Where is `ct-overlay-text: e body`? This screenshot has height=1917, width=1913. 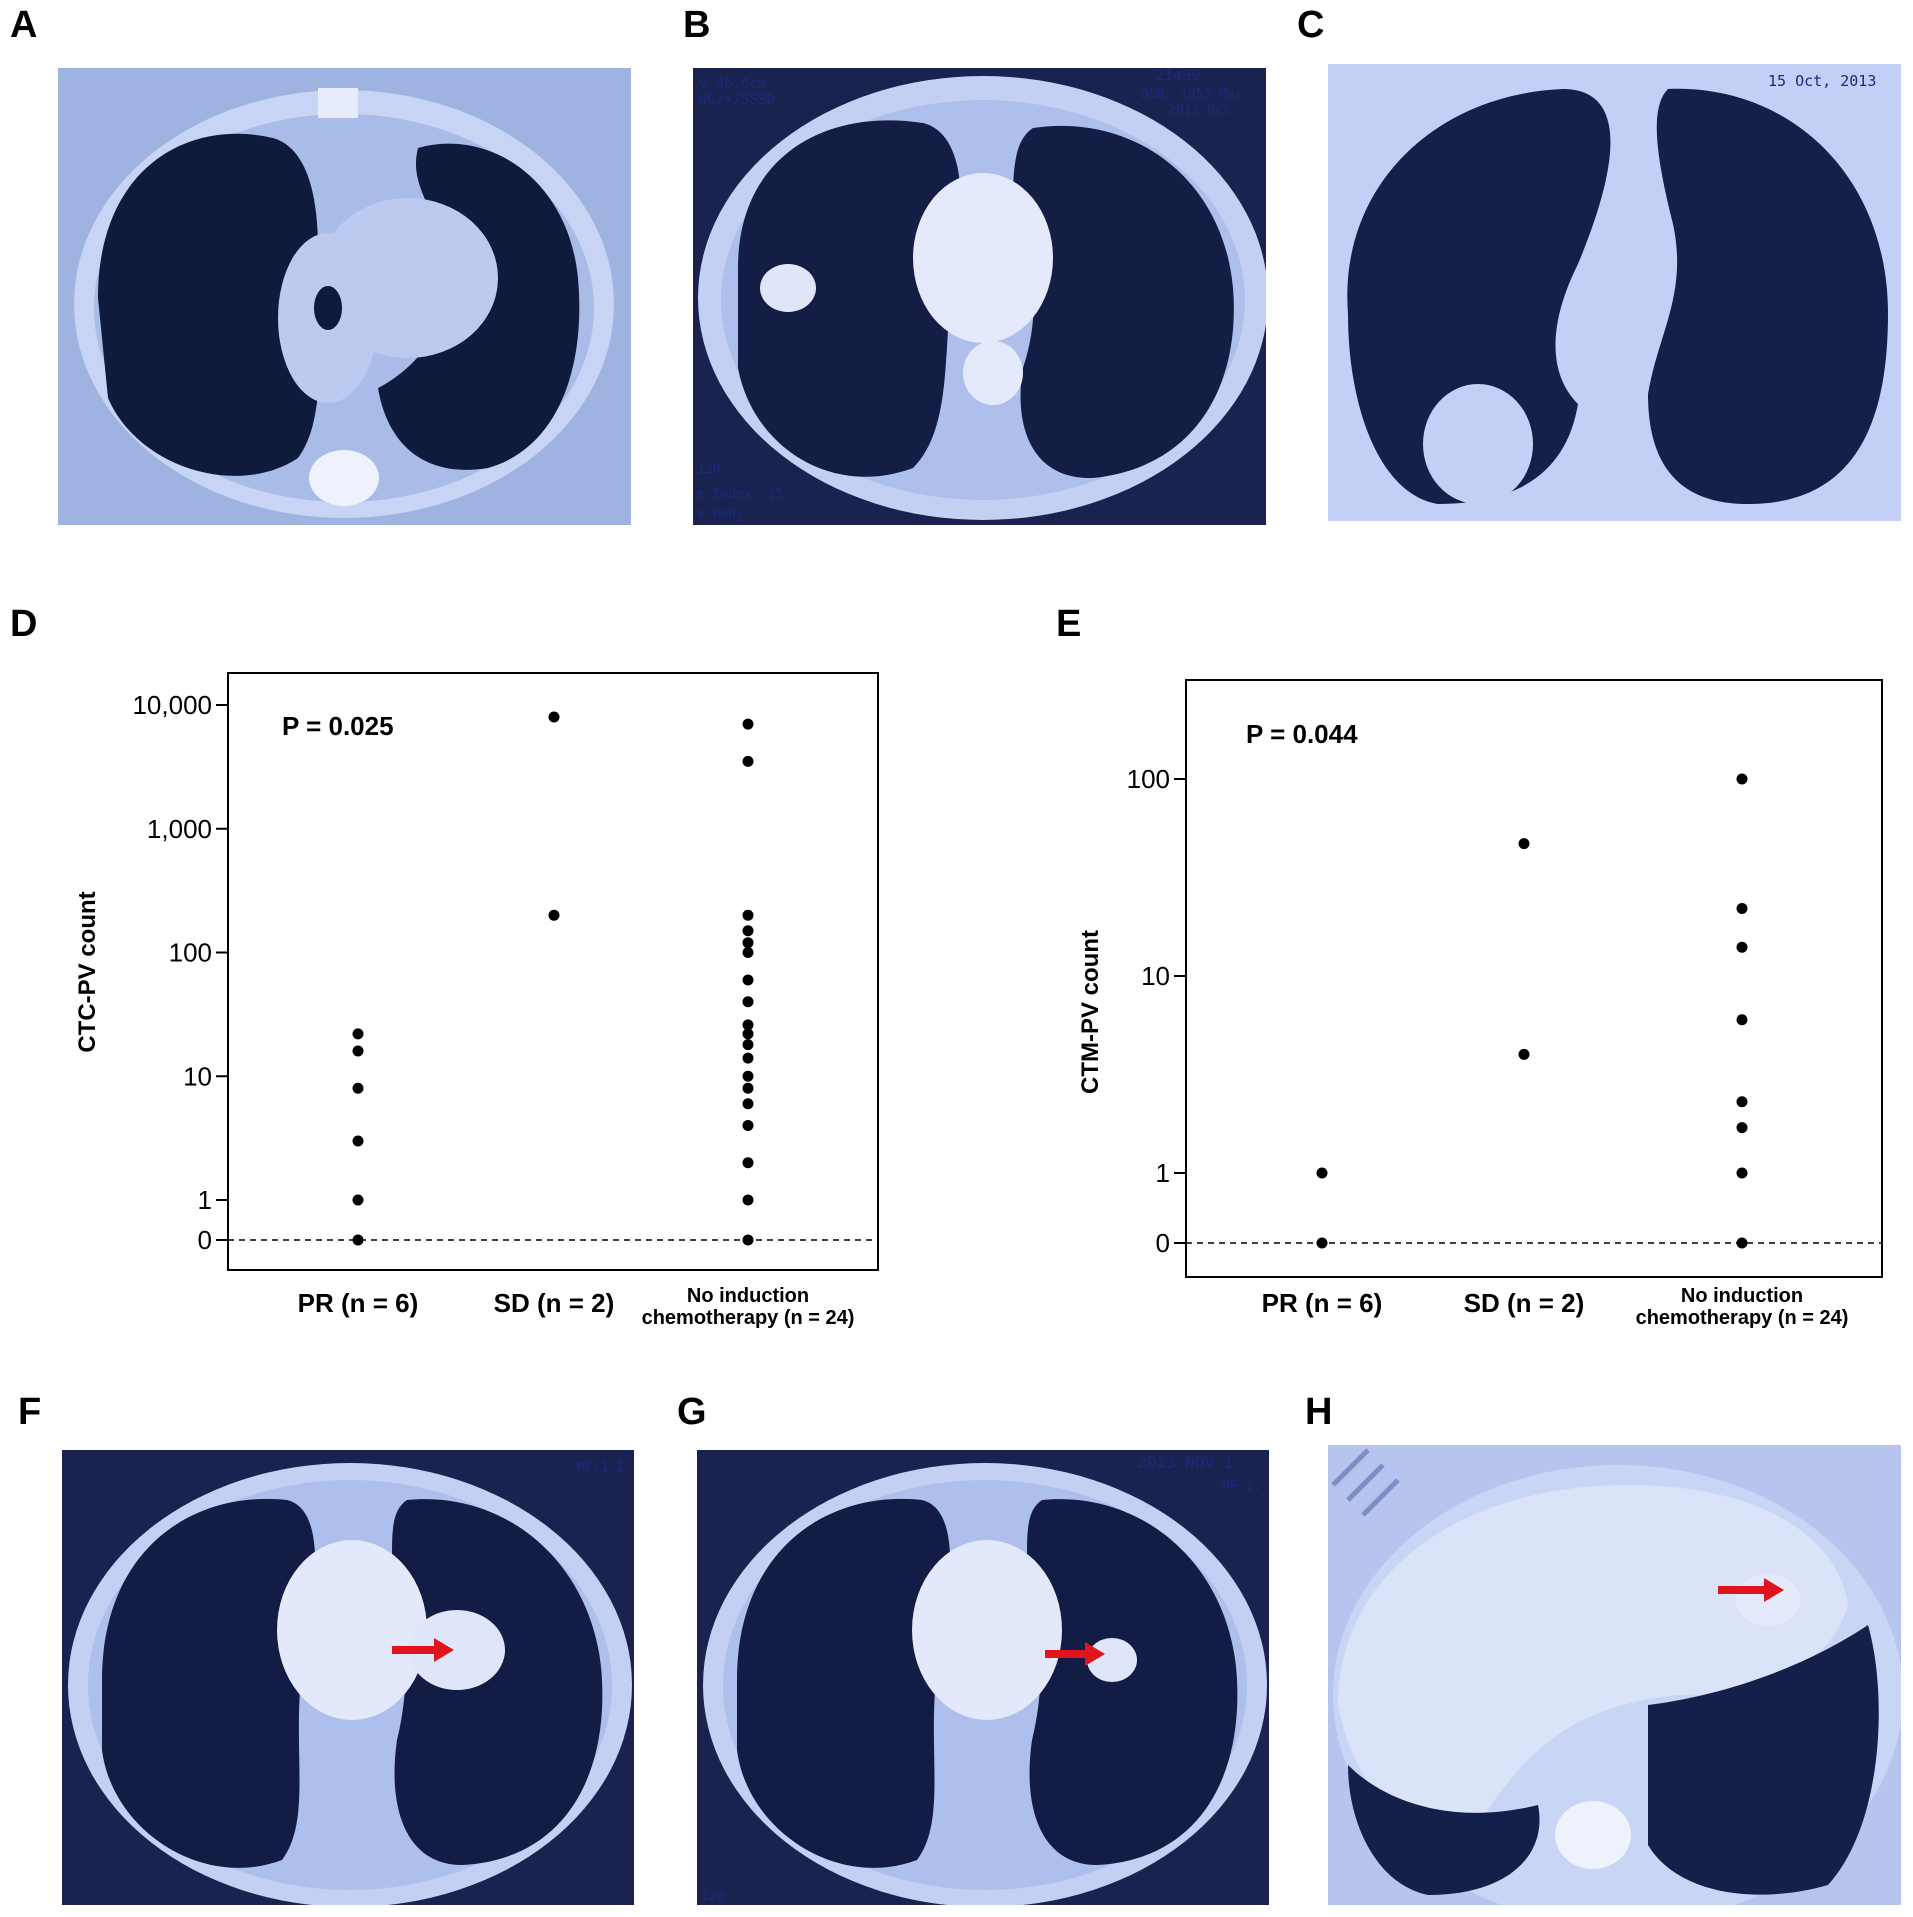
ct-overlay-text: e body is located at coordinates (720, 514).